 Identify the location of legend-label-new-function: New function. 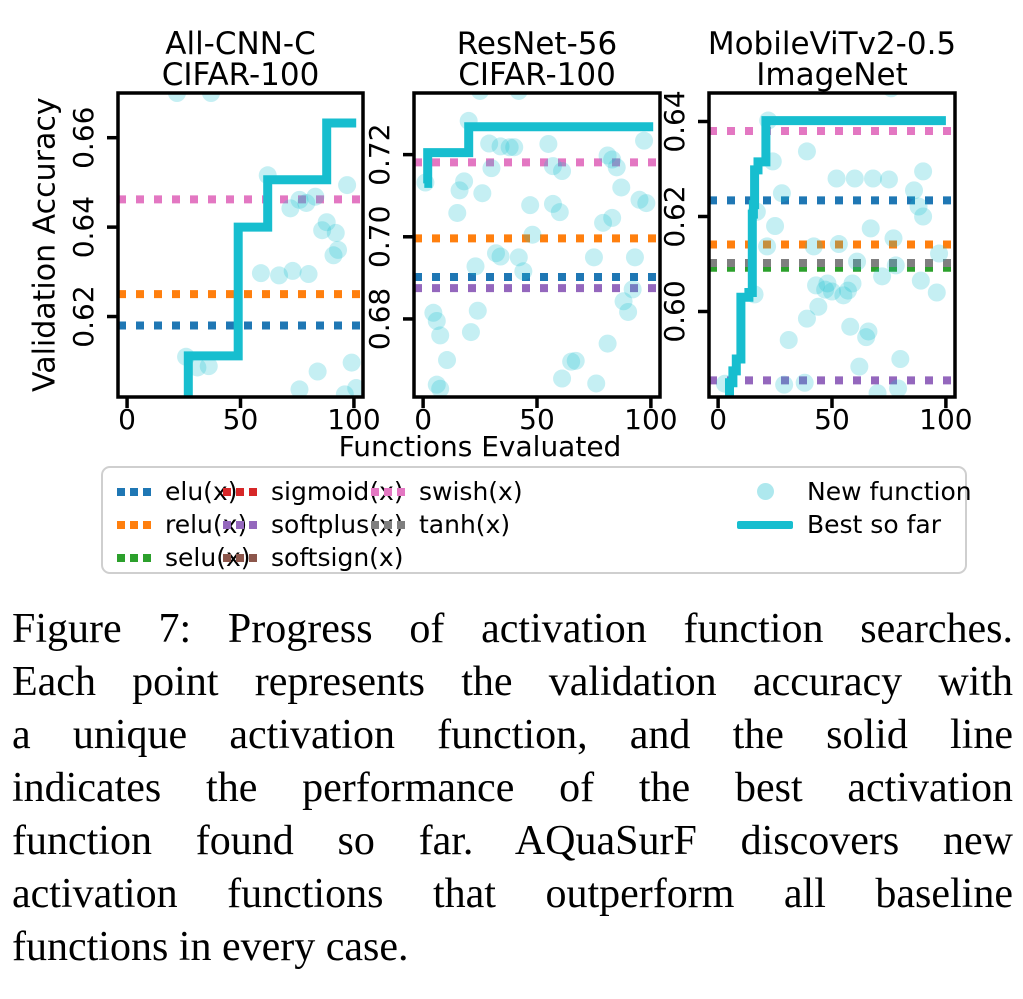
(889, 491).